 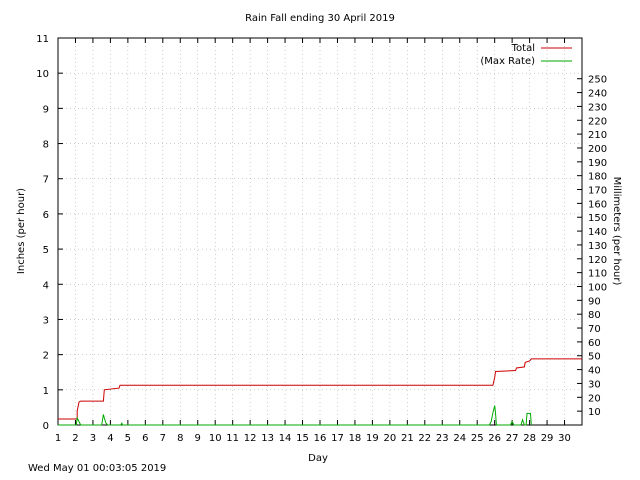 What do you see at coordinates (198, 438) in the screenshot?
I see `x-tick-label: 9` at bounding box center [198, 438].